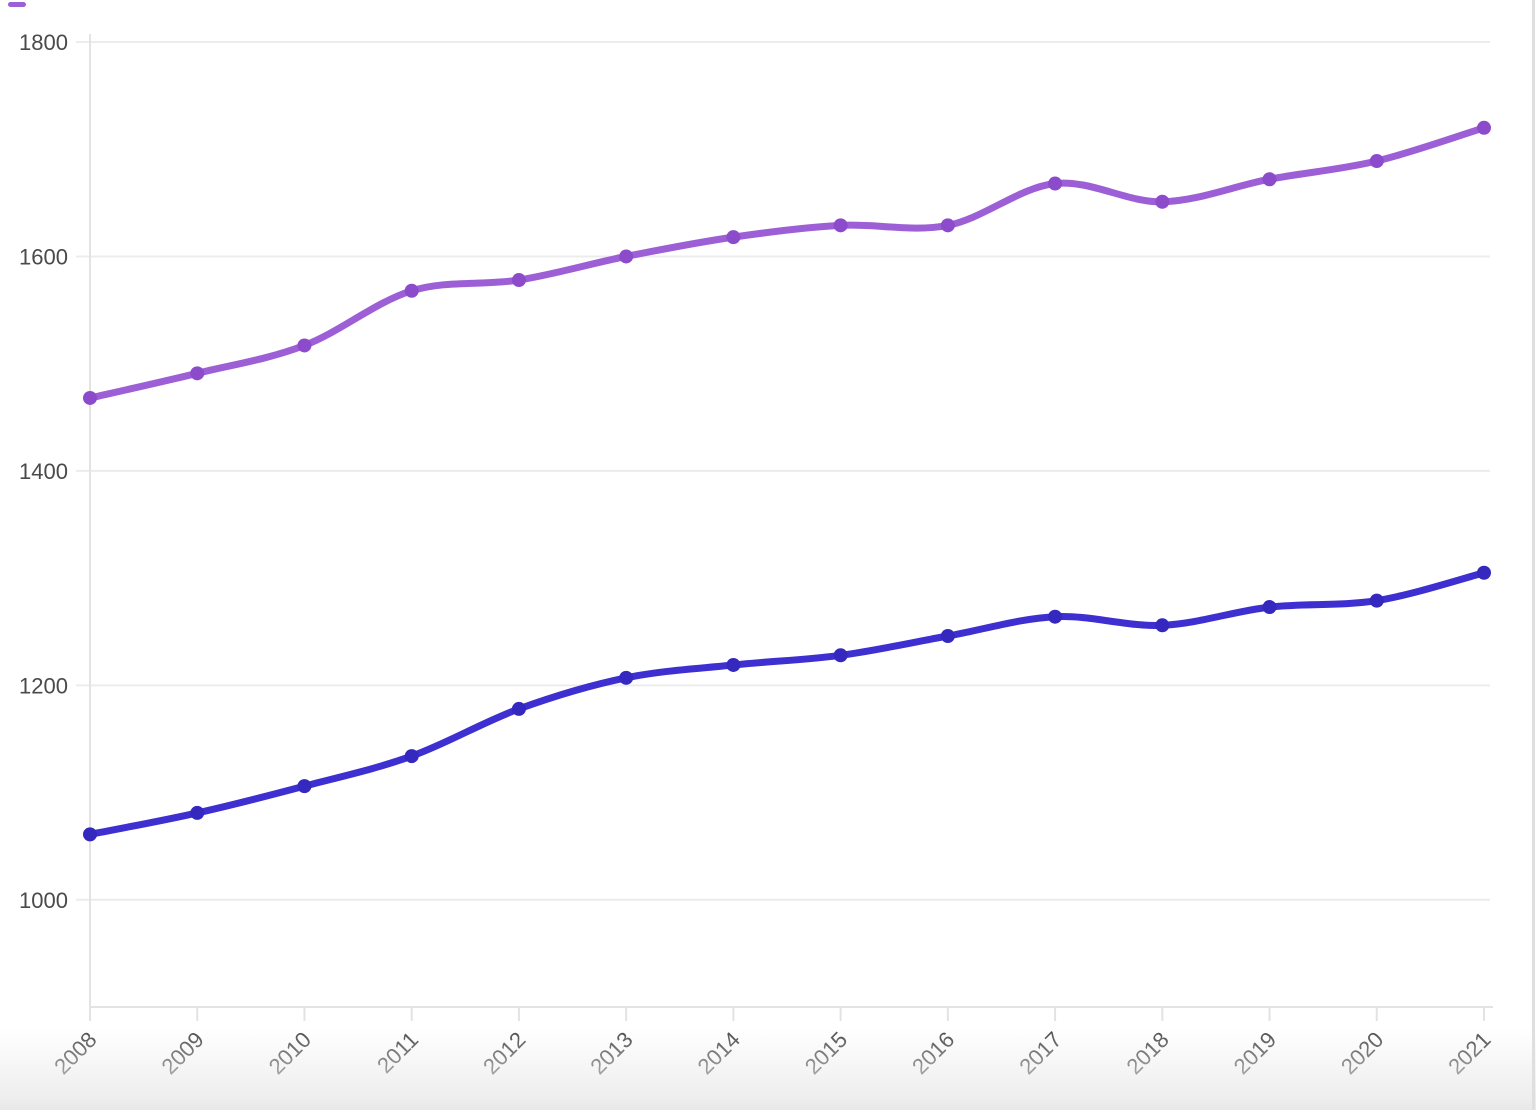  Describe the element at coordinates (840, 655) in the screenshot. I see `data-point-lower-indigo-series-2015` at that location.